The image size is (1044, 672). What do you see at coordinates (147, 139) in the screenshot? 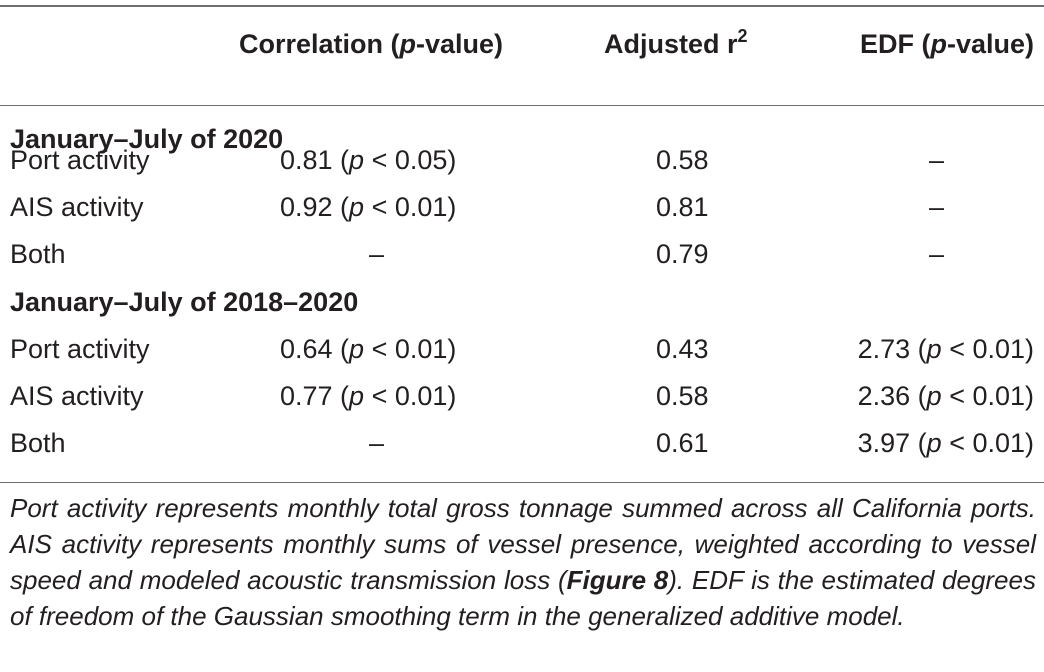
I see `section-title-2020: January–July of 2020` at bounding box center [147, 139].